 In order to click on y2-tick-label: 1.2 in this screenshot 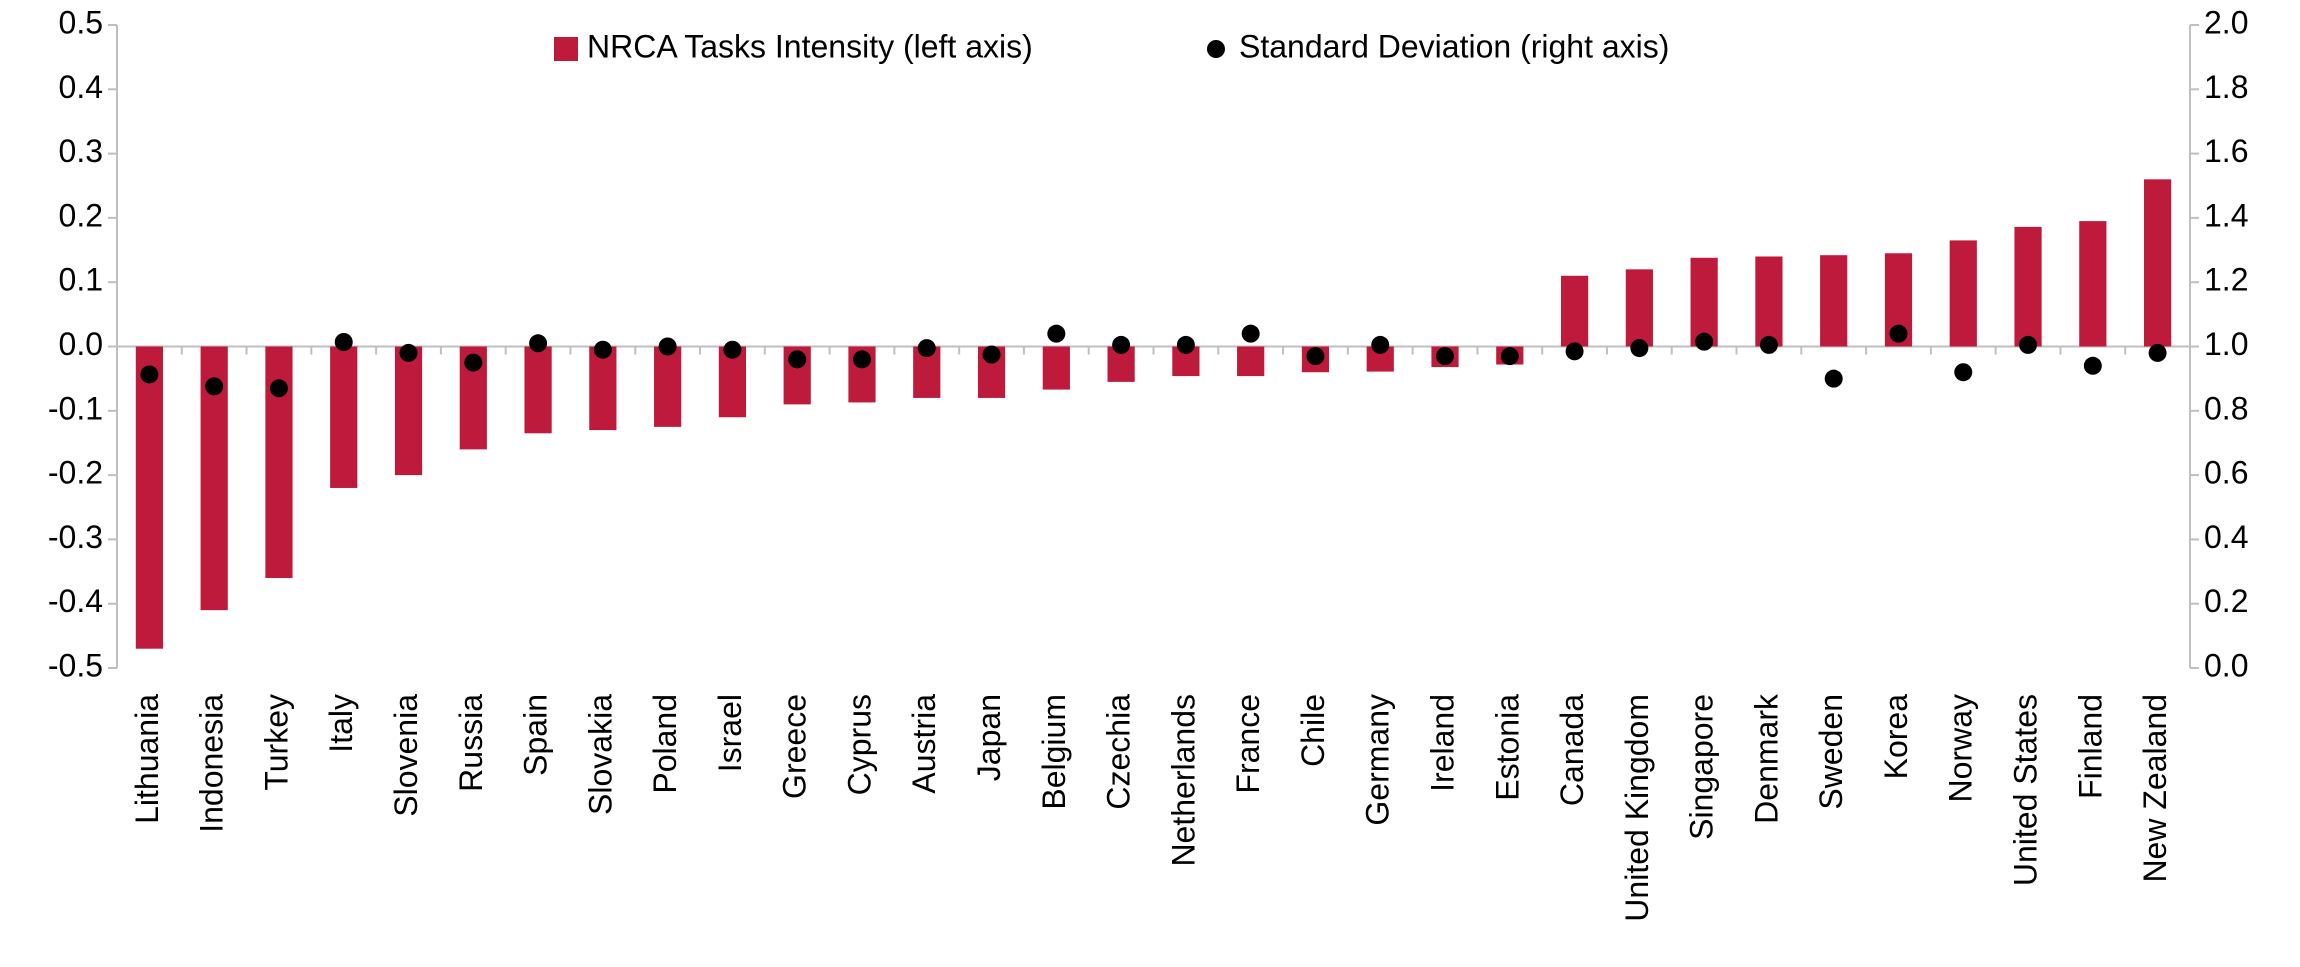, I will do `click(2226, 280)`.